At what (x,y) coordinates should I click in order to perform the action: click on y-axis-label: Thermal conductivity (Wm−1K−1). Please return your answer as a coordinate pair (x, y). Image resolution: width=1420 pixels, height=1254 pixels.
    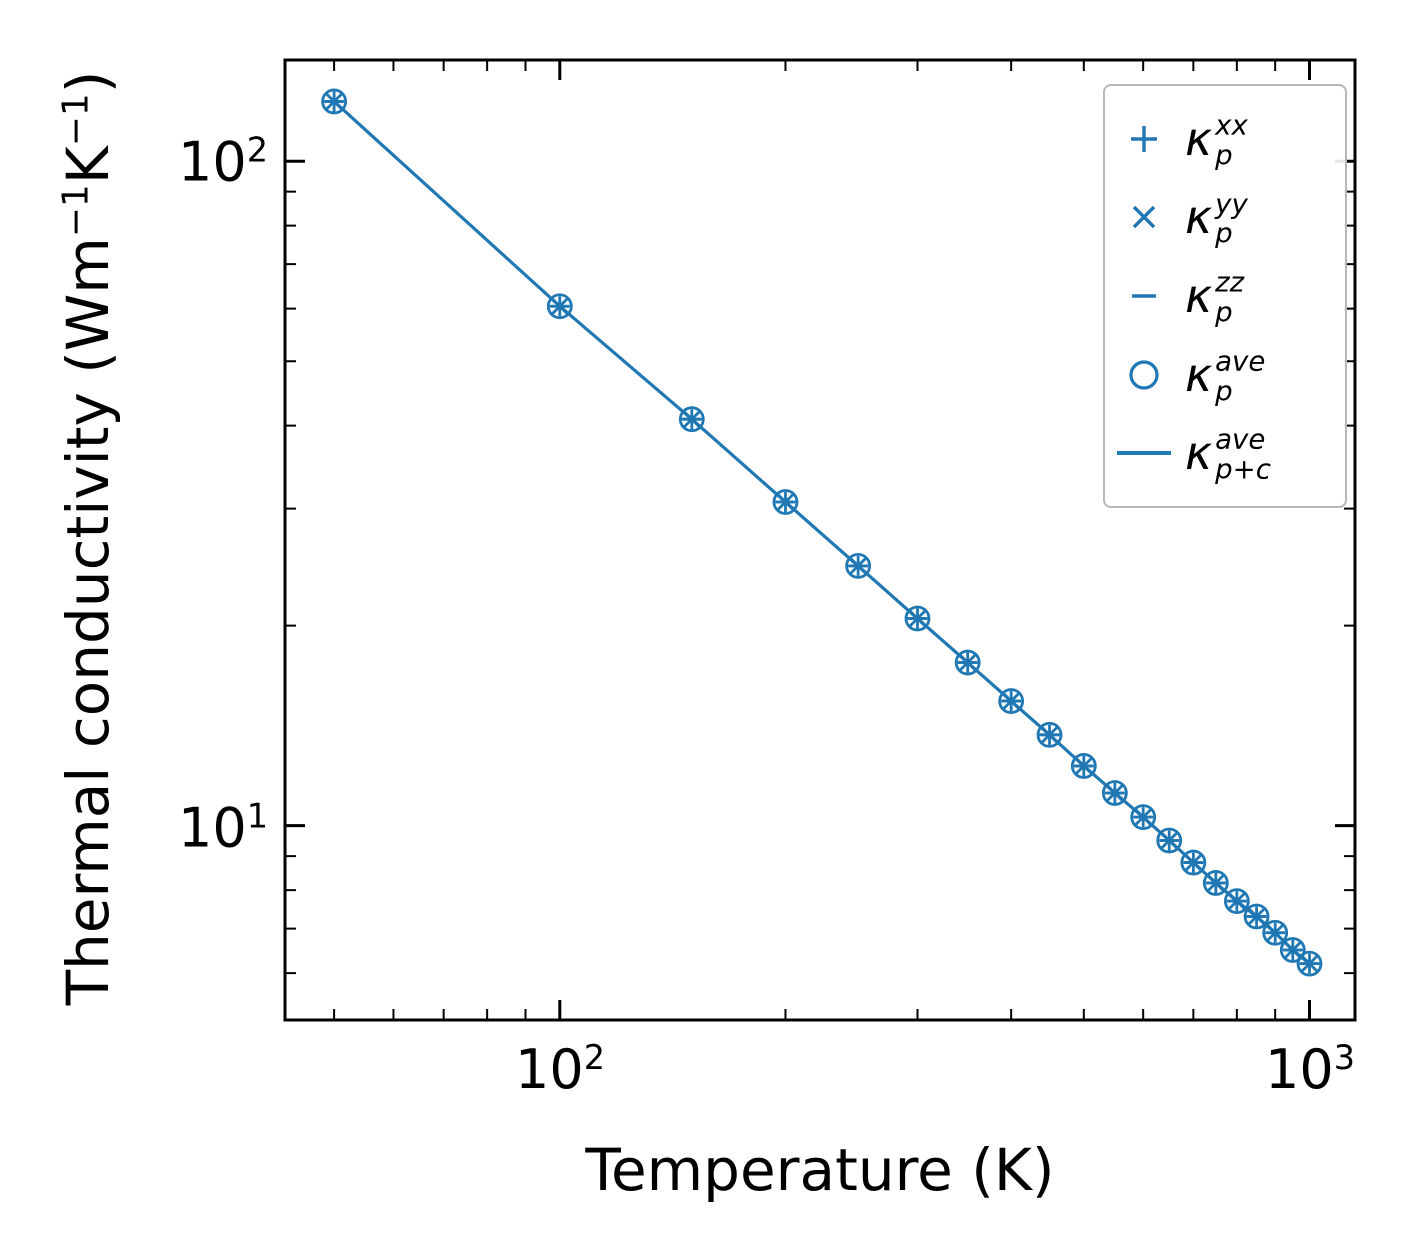
    Looking at the image, I should click on (88, 538).